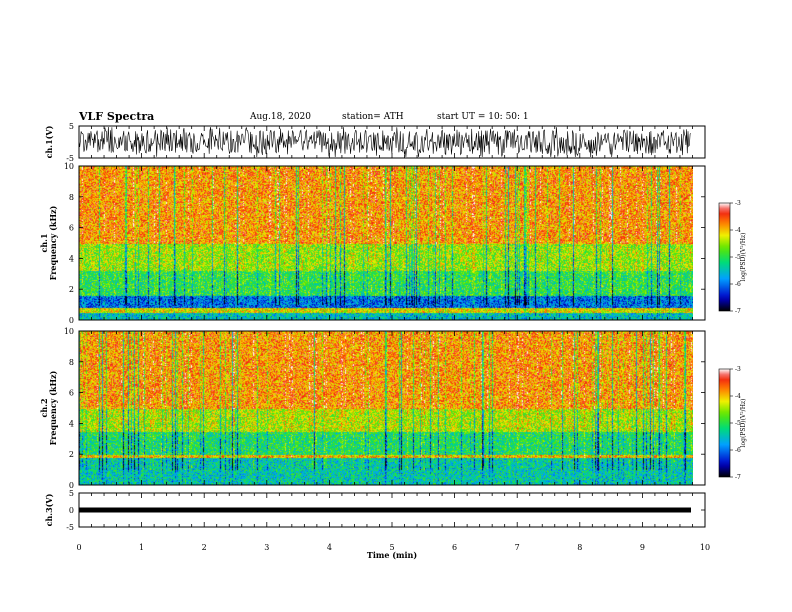 This screenshot has height=612, width=792. What do you see at coordinates (53, 242) in the screenshot?
I see `ch1-freq-y-label-2: Frequency (kHz)` at bounding box center [53, 242].